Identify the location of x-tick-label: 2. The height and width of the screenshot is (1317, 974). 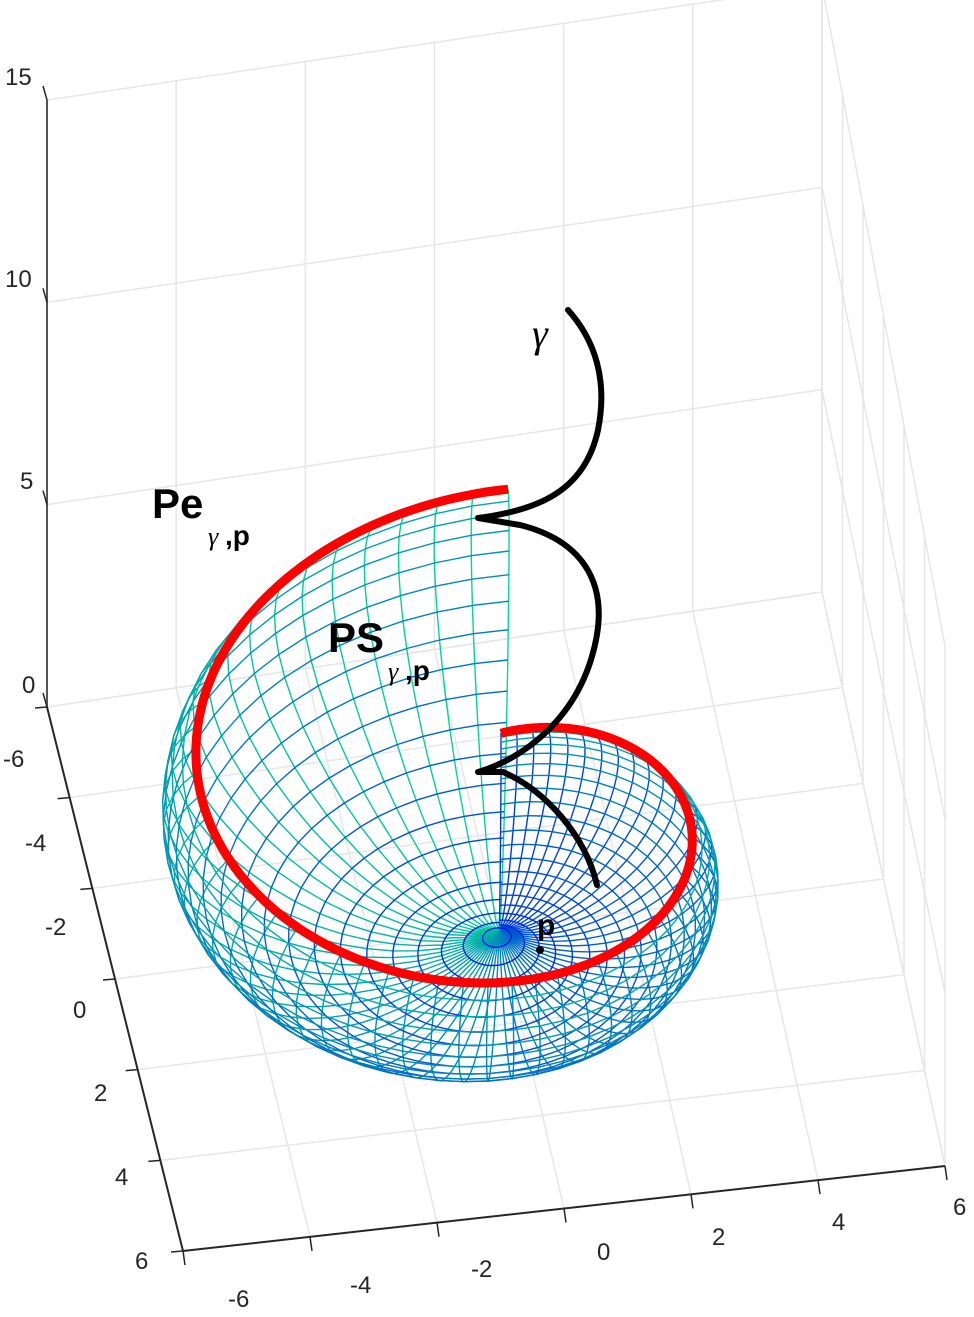
(718, 1237).